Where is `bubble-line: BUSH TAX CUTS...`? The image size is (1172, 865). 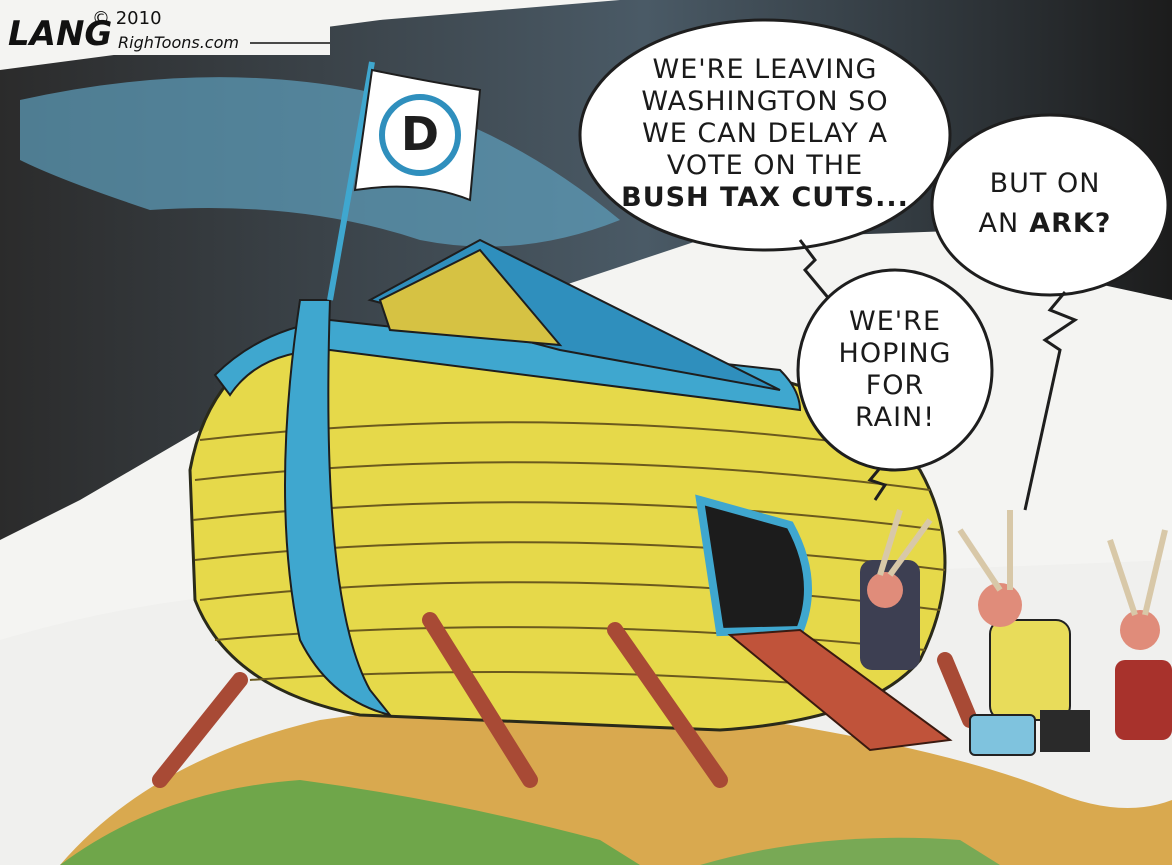 bubble-line: BUSH TAX CUTS... is located at coordinates (765, 197).